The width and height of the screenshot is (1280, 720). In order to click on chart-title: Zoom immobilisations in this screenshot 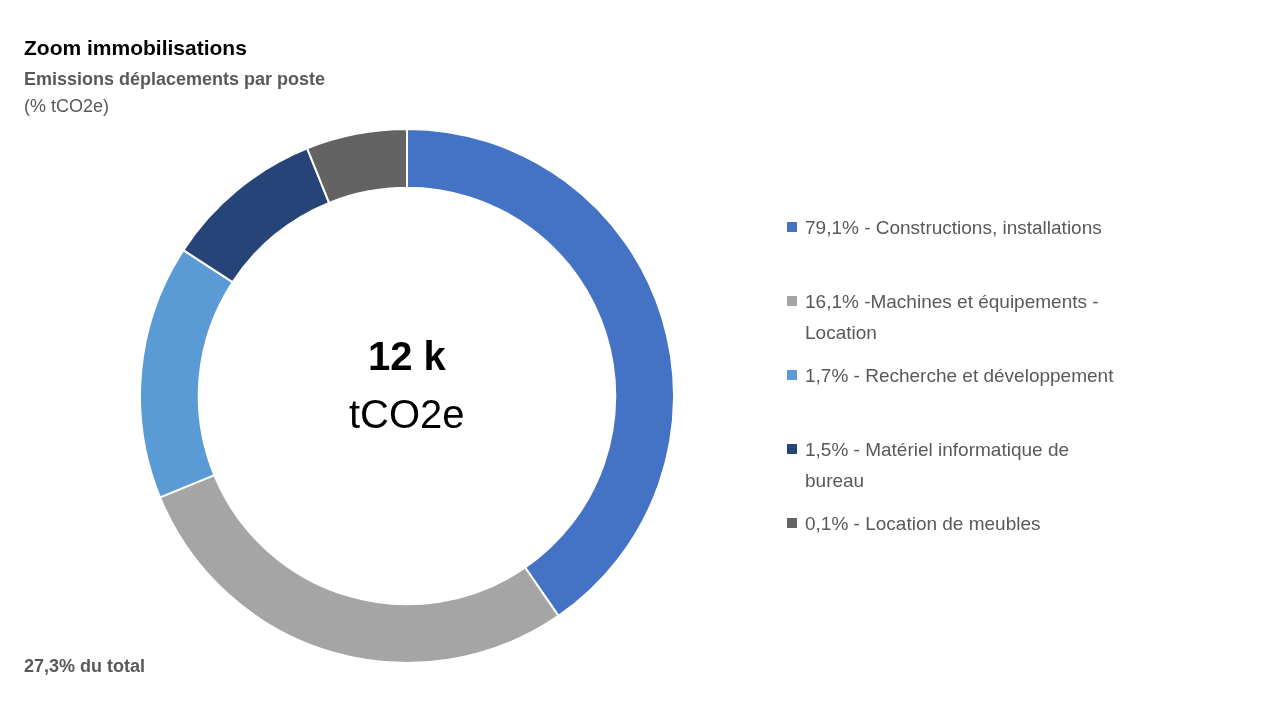, I will do `click(135, 48)`.